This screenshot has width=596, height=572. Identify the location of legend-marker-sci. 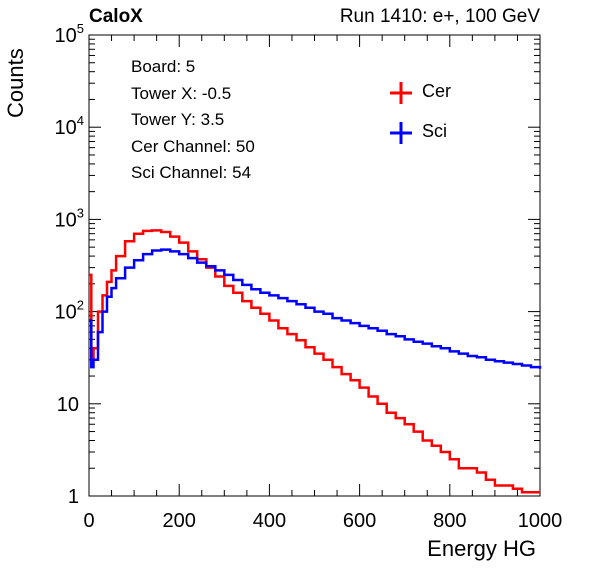
(401, 133).